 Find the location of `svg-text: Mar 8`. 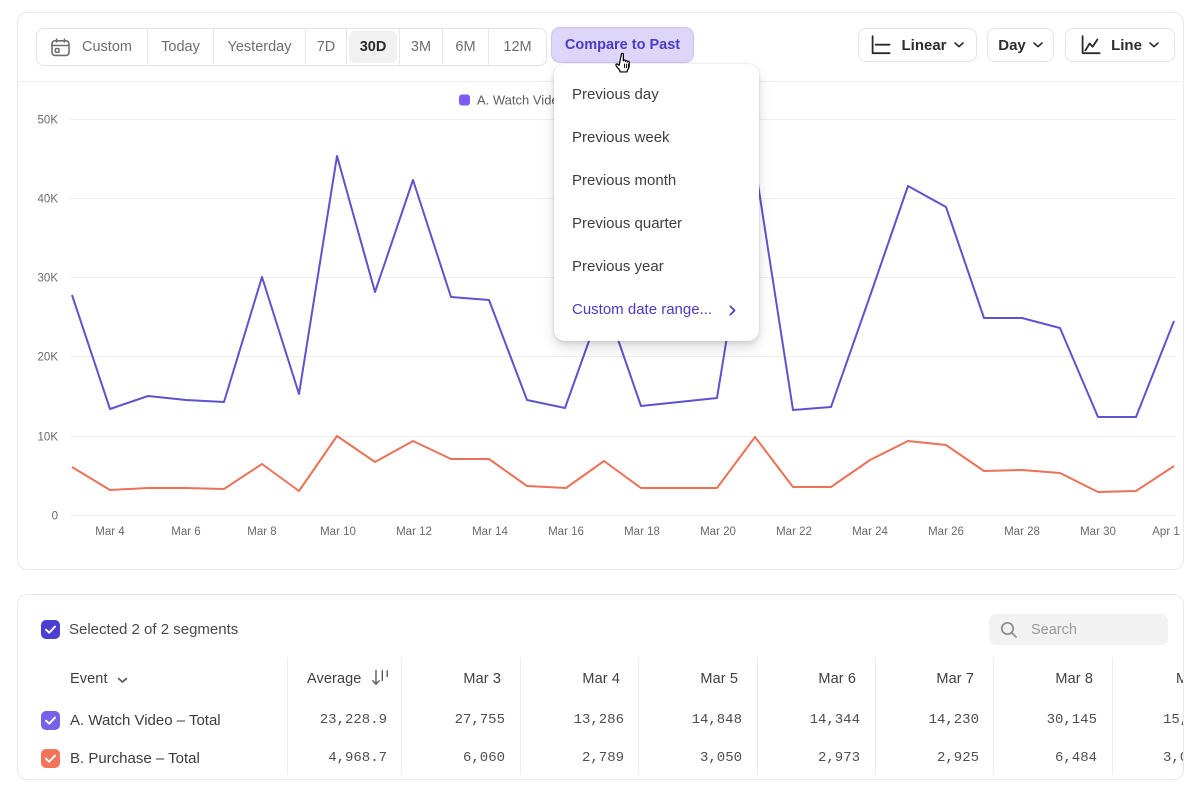

svg-text: Mar 8 is located at coordinates (261, 532).